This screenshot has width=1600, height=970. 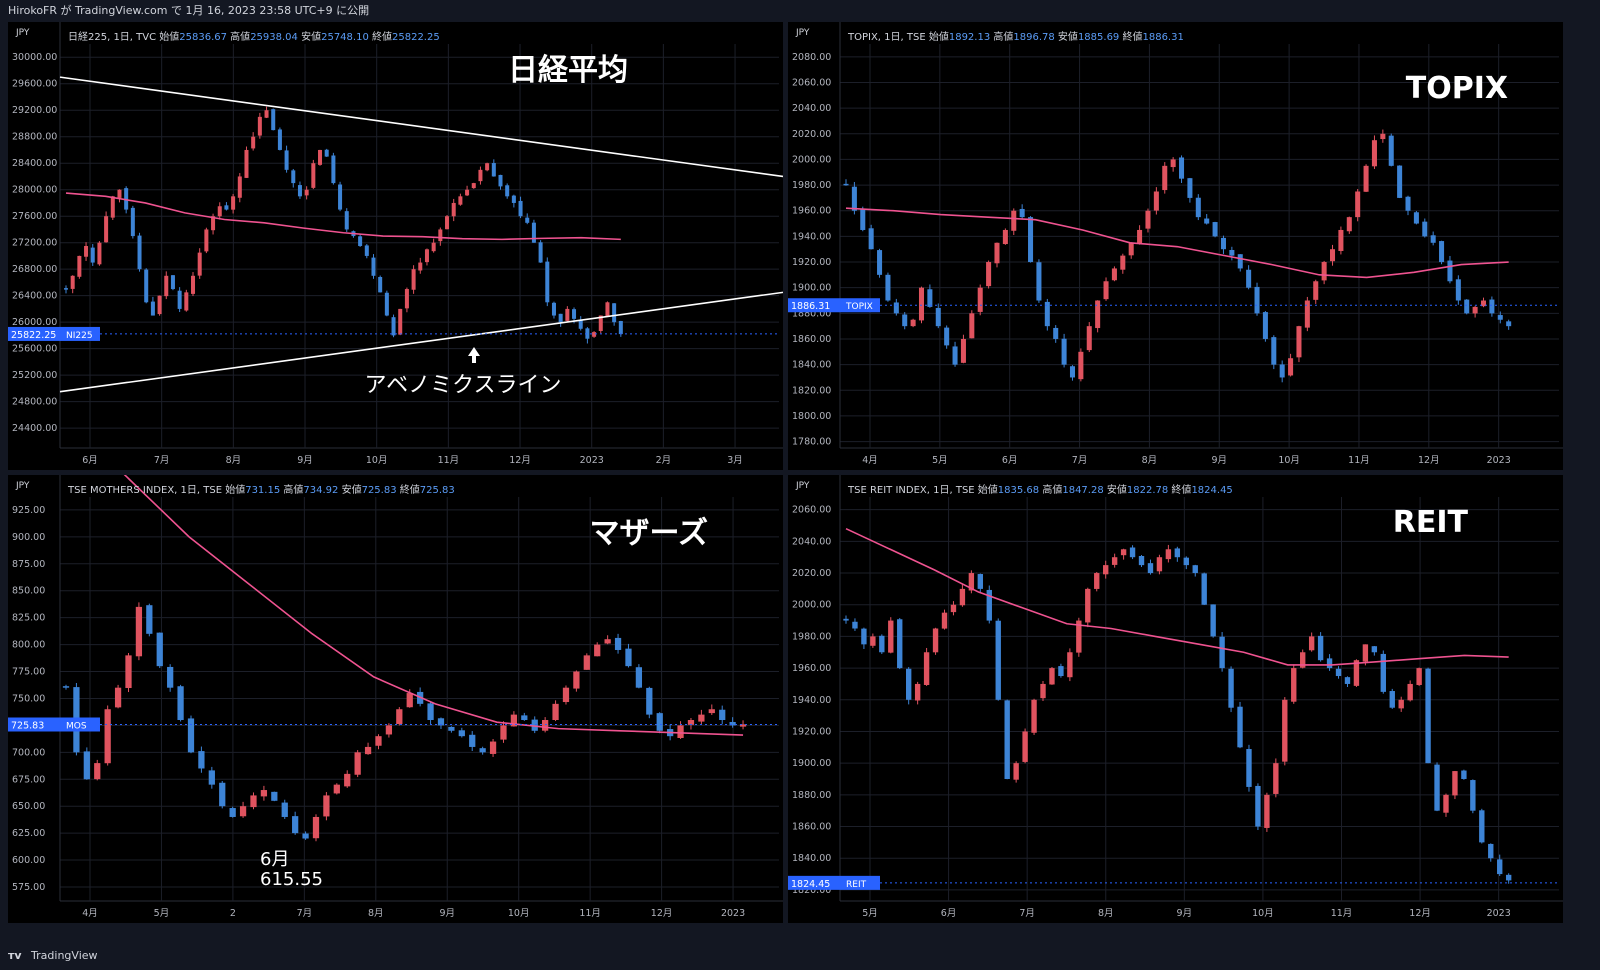 I want to click on price-tag-value: 1824.45, so click(x=810, y=884).